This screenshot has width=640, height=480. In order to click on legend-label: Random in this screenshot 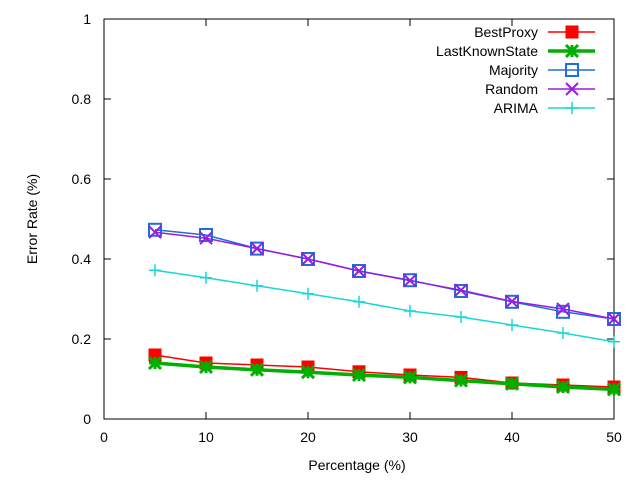, I will do `click(511, 89)`.